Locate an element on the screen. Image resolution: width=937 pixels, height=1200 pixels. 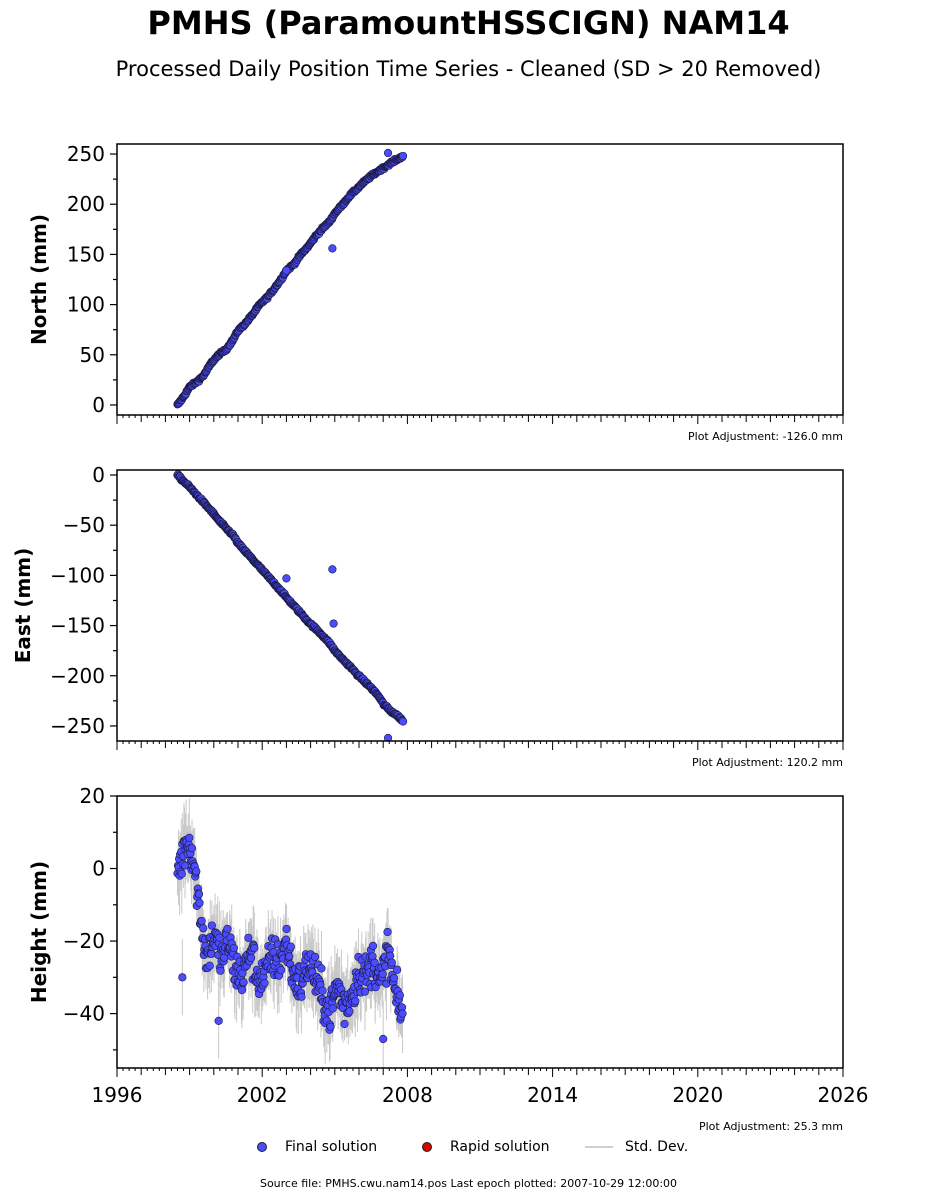
north-axis-label: North (mm) is located at coordinates (39, 279).